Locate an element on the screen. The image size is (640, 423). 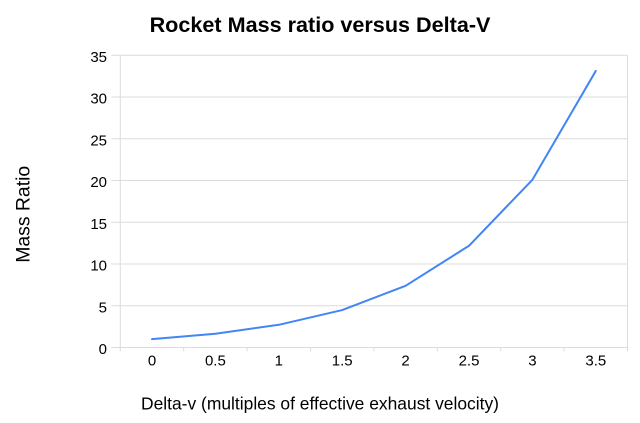
svg-text: 30 is located at coordinates (98, 99).